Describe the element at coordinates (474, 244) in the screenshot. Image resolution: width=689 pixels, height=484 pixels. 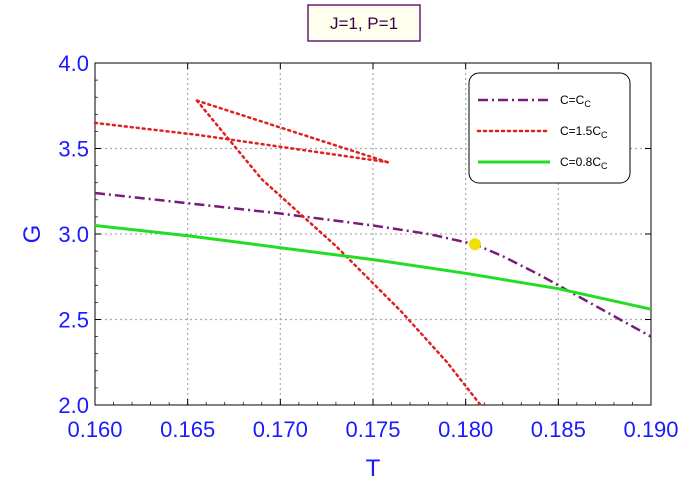
I see `critical-point-marker` at that location.